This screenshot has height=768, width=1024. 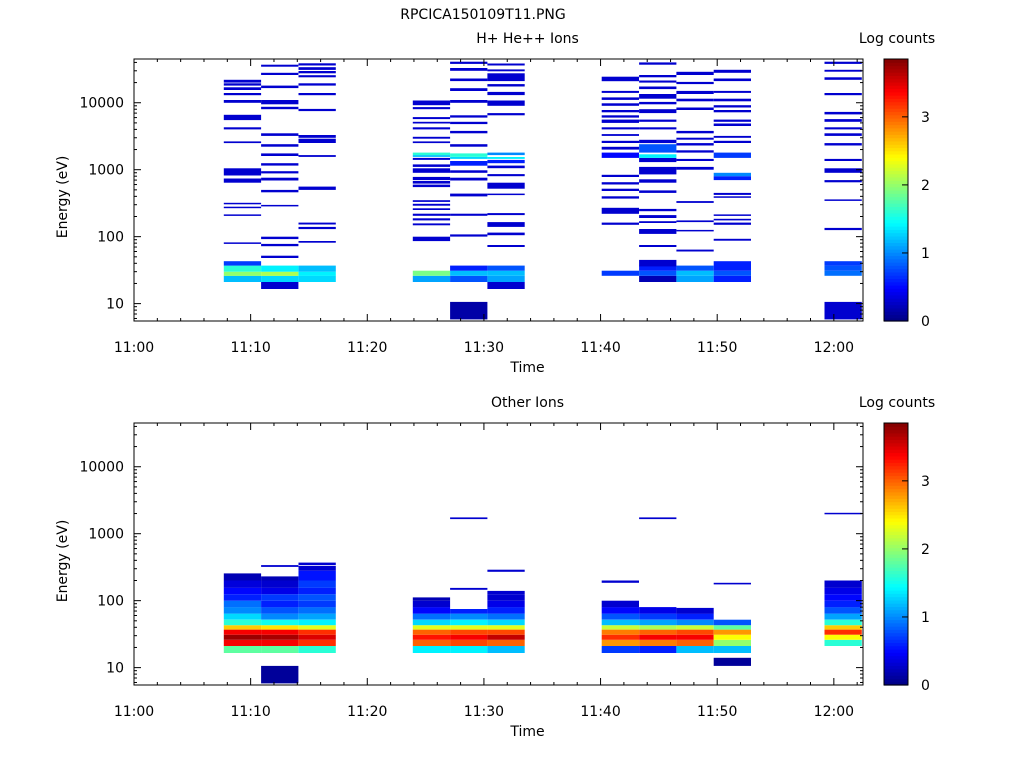 I want to click on x-tick-label: 11:40, so click(x=600, y=348).